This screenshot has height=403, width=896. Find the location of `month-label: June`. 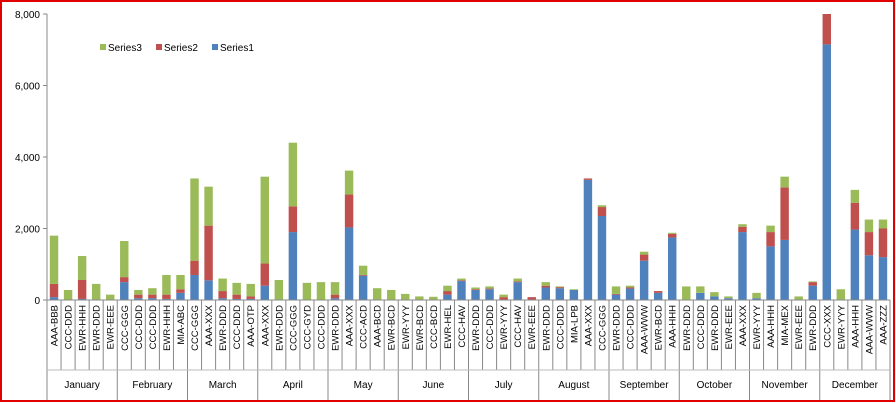

month-label: June is located at coordinates (434, 385).